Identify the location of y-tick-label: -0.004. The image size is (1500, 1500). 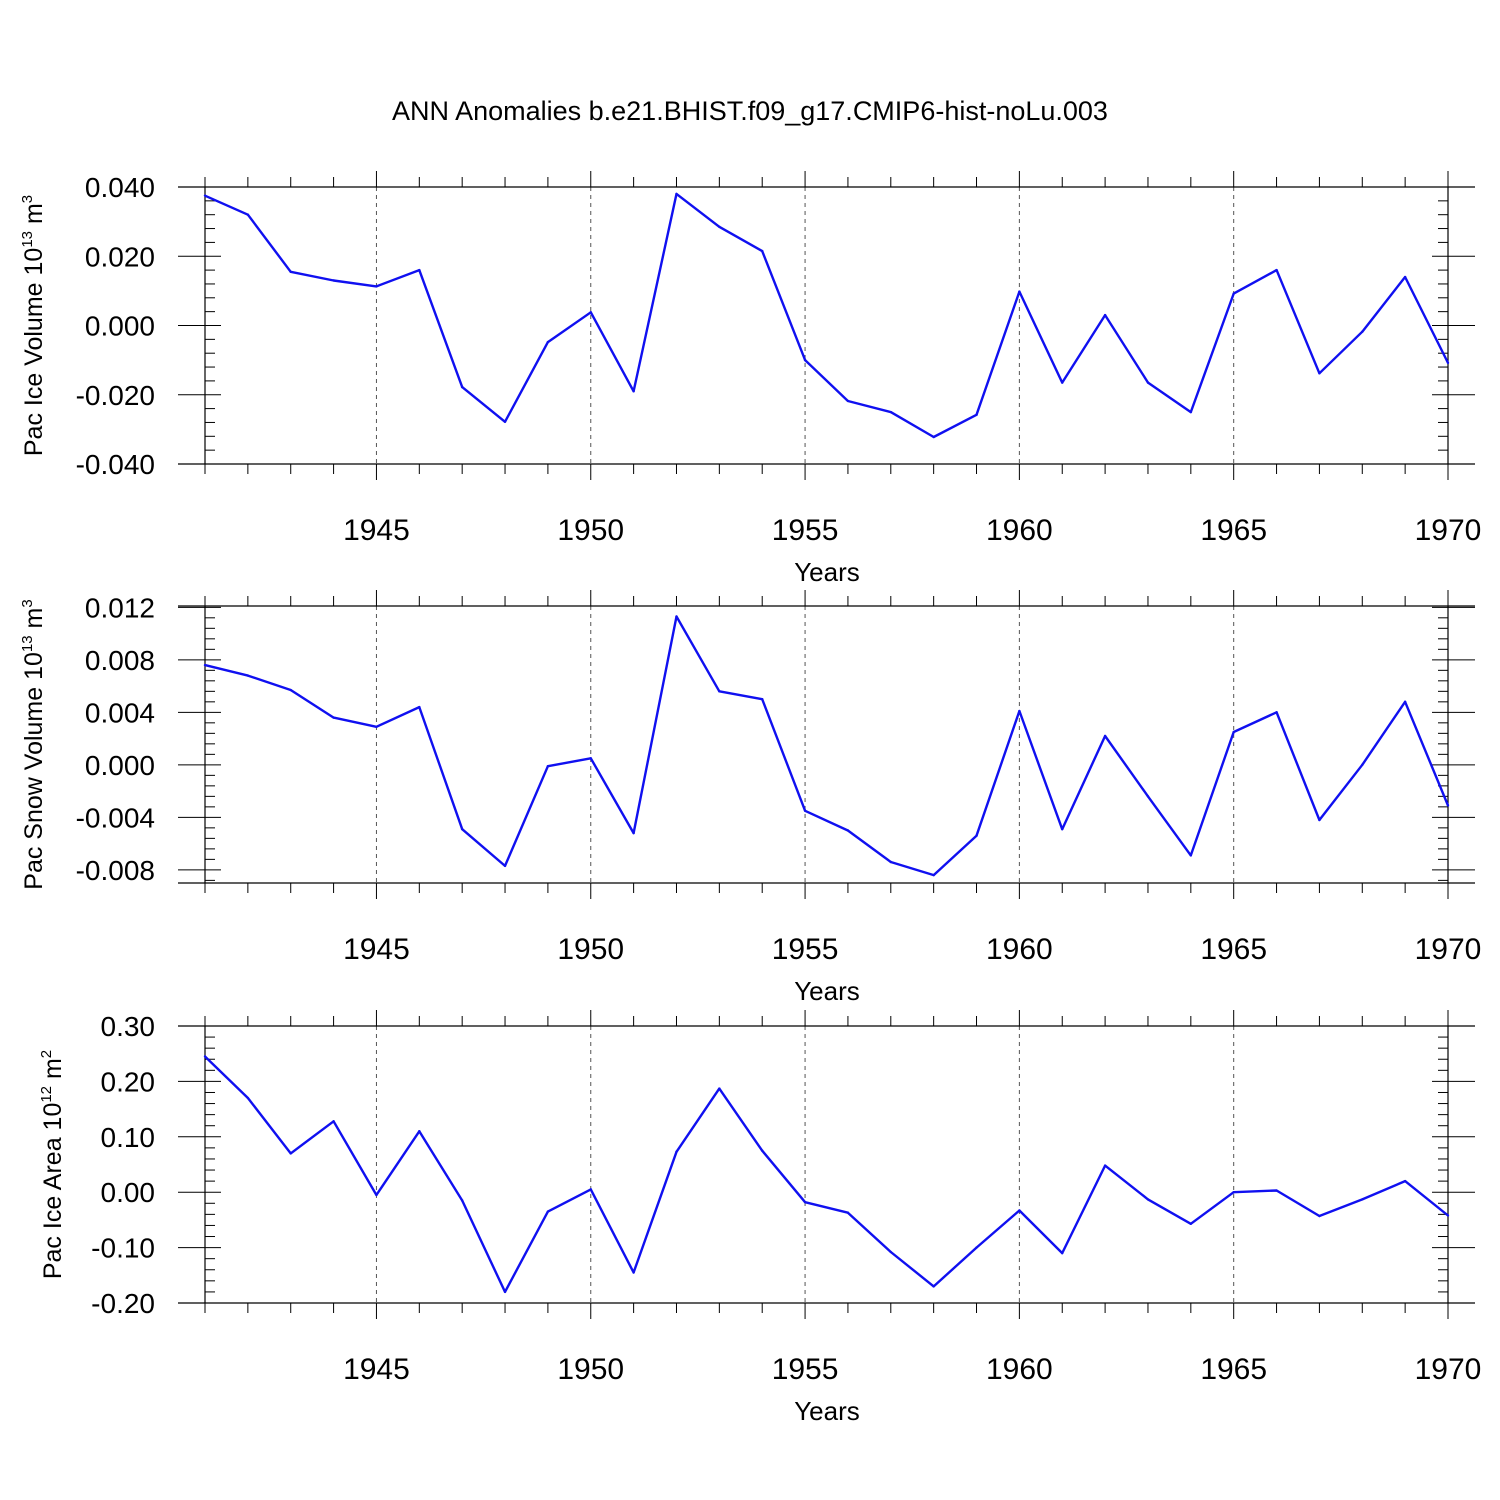
(115, 817).